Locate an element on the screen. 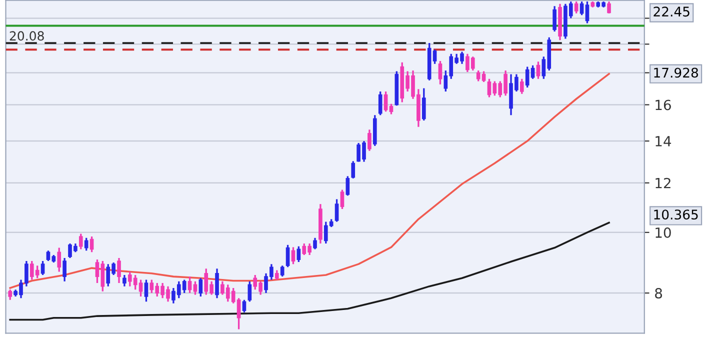 The image size is (720, 340). y-tick-label: 8 is located at coordinates (658, 293).